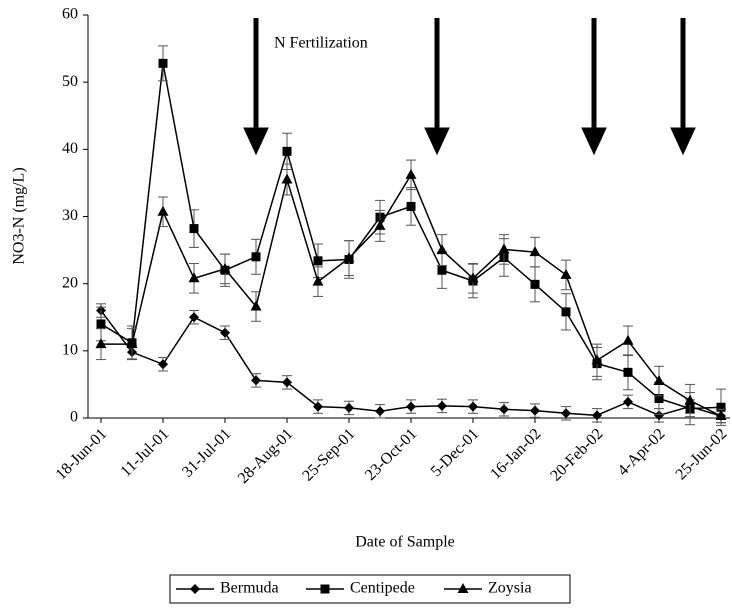 The width and height of the screenshot is (732, 610). What do you see at coordinates (642, 452) in the screenshot?
I see `x-tick-label: 4-Apr-02` at bounding box center [642, 452].